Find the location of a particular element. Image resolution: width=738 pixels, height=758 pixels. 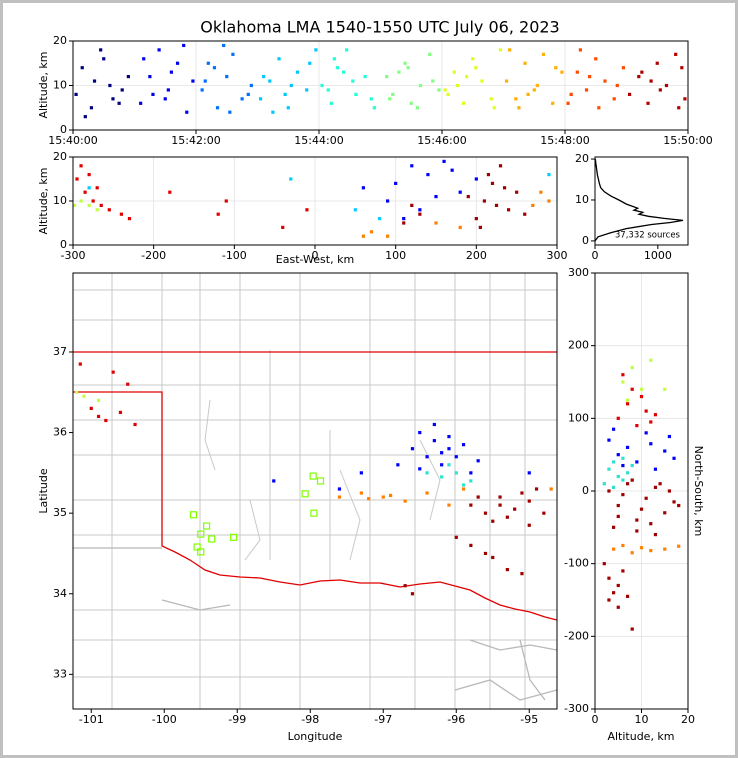

y-tick-label: 36 is located at coordinates (60, 432).